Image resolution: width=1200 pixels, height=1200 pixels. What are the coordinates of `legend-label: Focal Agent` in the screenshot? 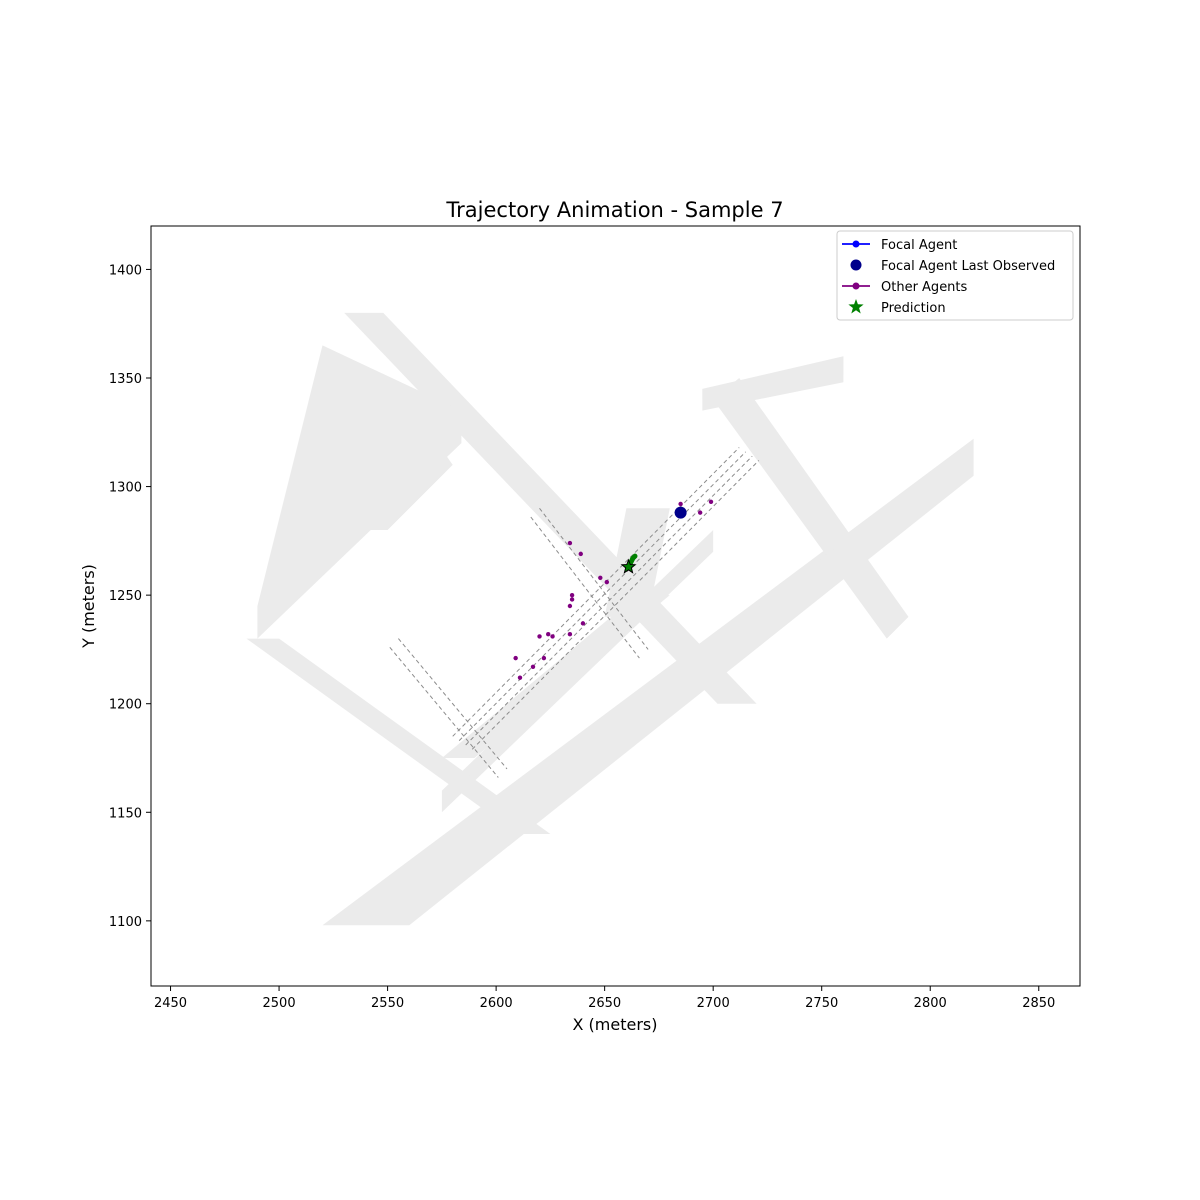 It's located at (919, 245).